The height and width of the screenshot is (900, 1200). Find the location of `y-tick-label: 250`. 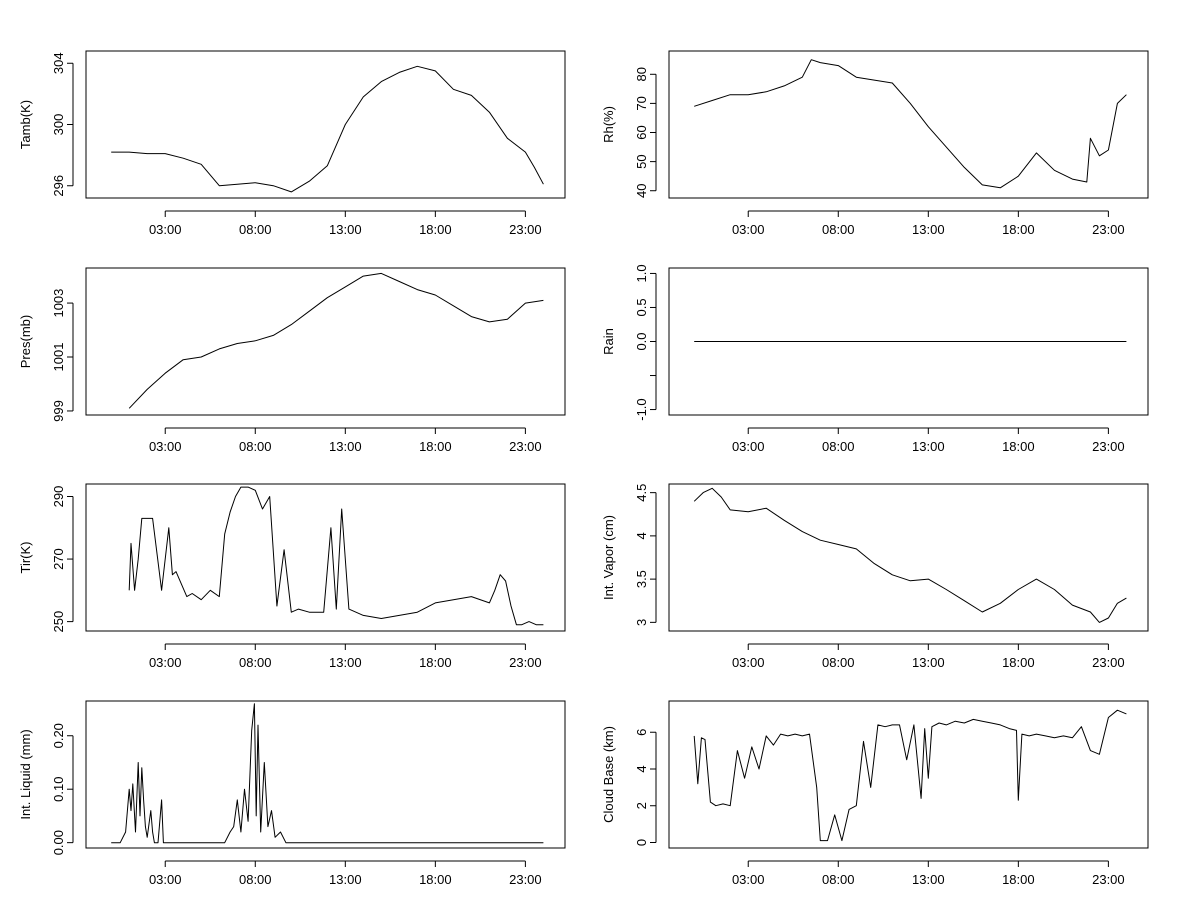

y-tick-label: 250 is located at coordinates (58, 622).